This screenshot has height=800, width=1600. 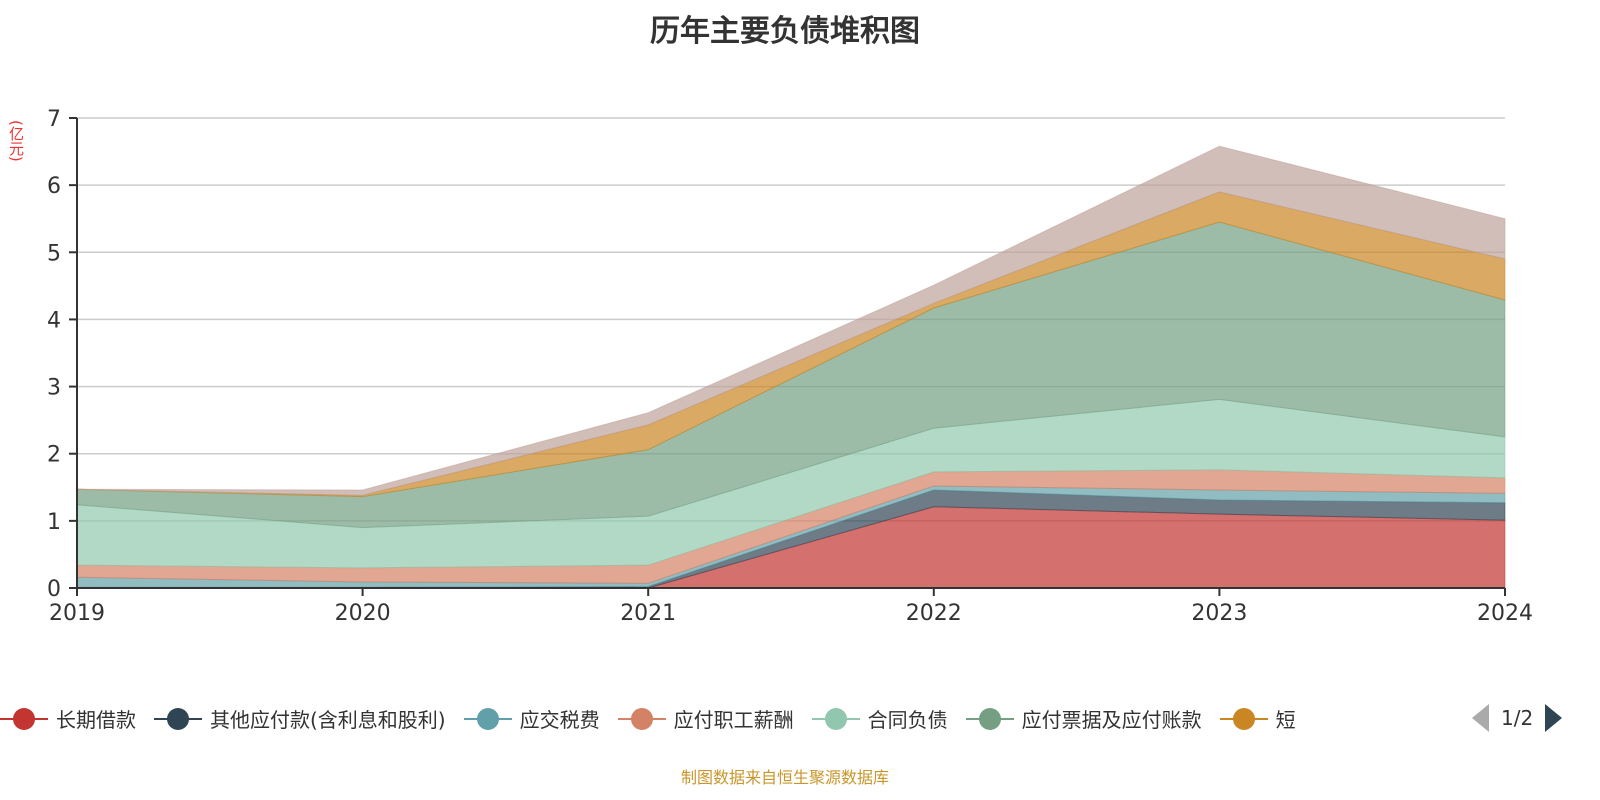 I want to click on y-axis-unit: (亿元), so click(x=16, y=141).